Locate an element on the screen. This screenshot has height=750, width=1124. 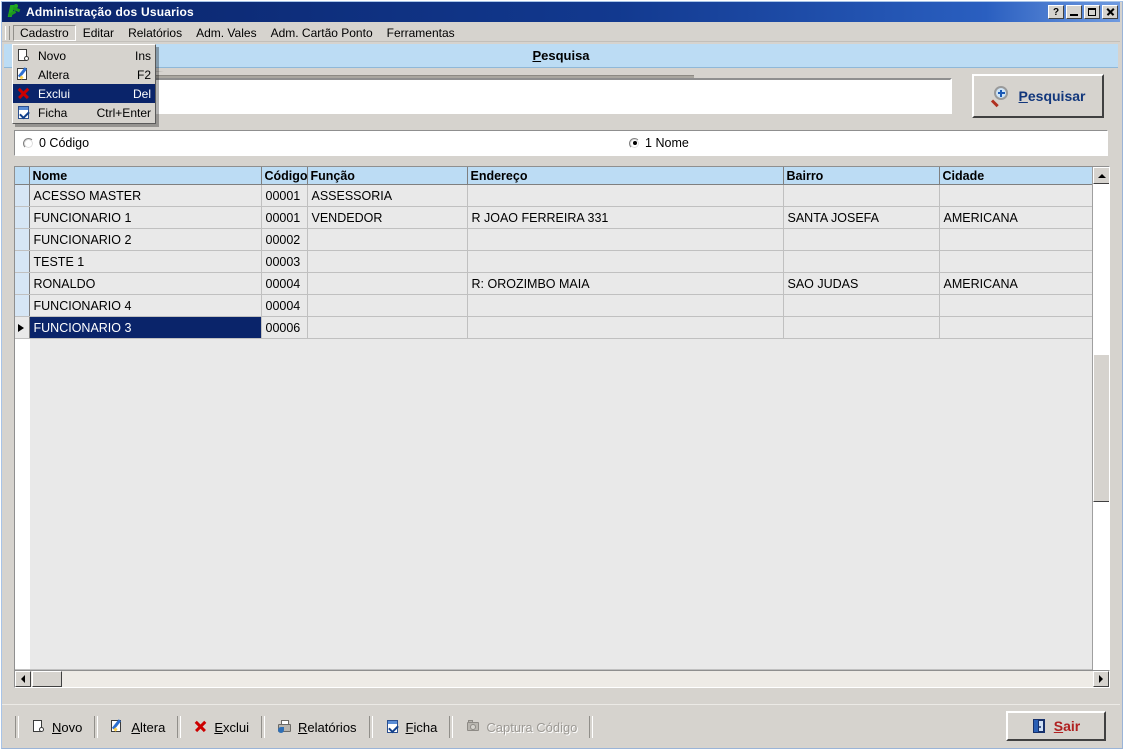
menu-item-exclui-shortcut: Del is located at coordinates (141, 93).